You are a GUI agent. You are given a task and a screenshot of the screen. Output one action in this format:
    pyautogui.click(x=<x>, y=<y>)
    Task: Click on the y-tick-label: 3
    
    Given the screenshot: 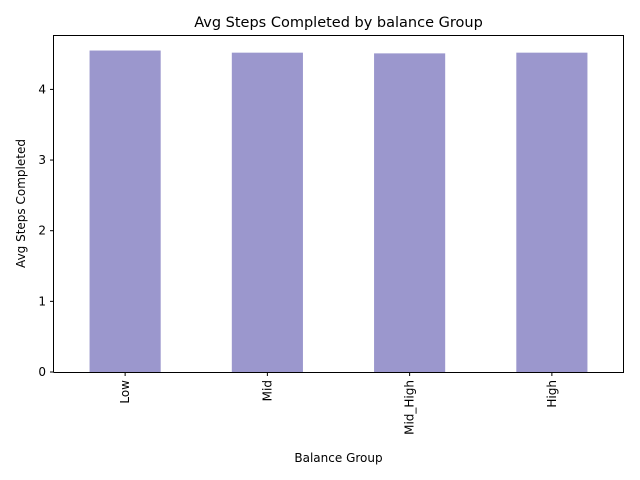 What is the action you would take?
    pyautogui.click(x=42, y=160)
    